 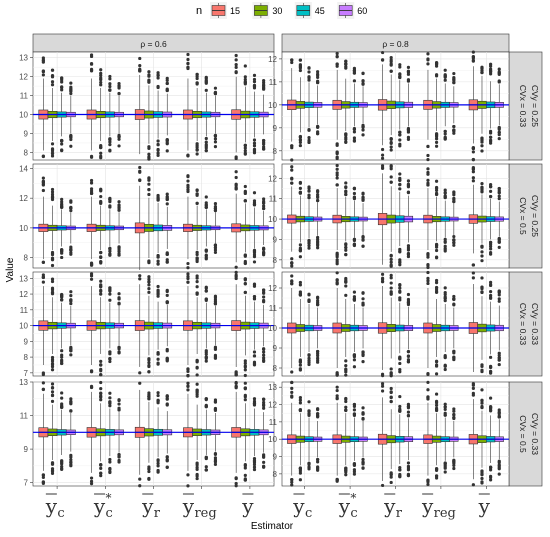 I want to click on column-strip: ρ = 0.8, so click(x=395, y=43).